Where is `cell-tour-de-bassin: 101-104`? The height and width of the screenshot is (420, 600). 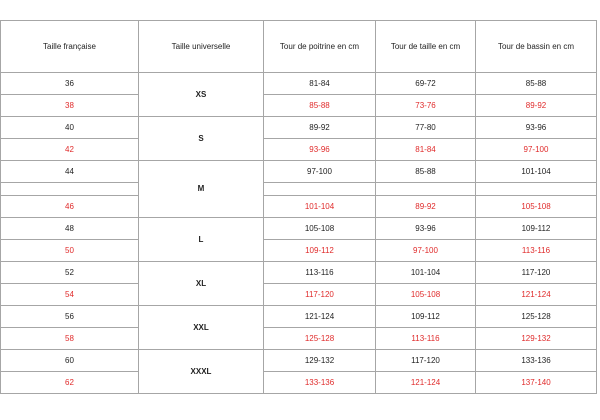
cell-tour-de-bassin: 101-104 is located at coordinates (536, 171).